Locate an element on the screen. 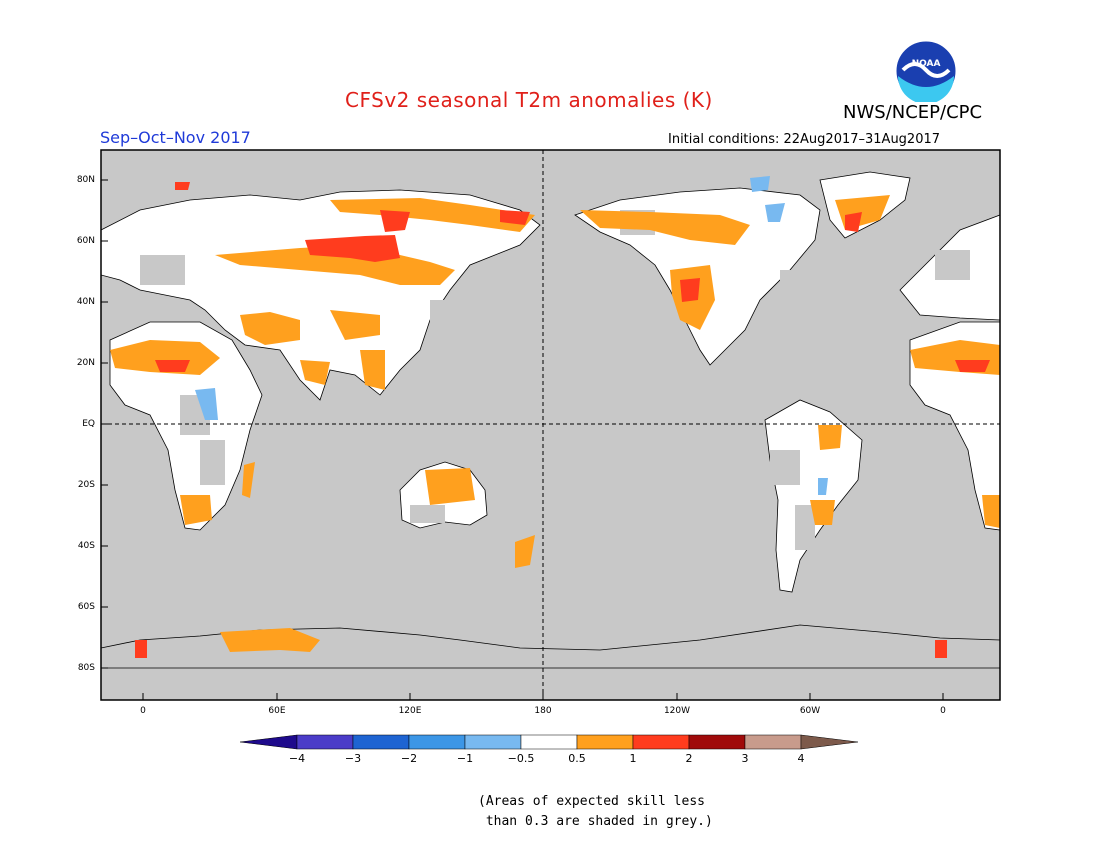  africa-landmass-east is located at coordinates (955, 426).